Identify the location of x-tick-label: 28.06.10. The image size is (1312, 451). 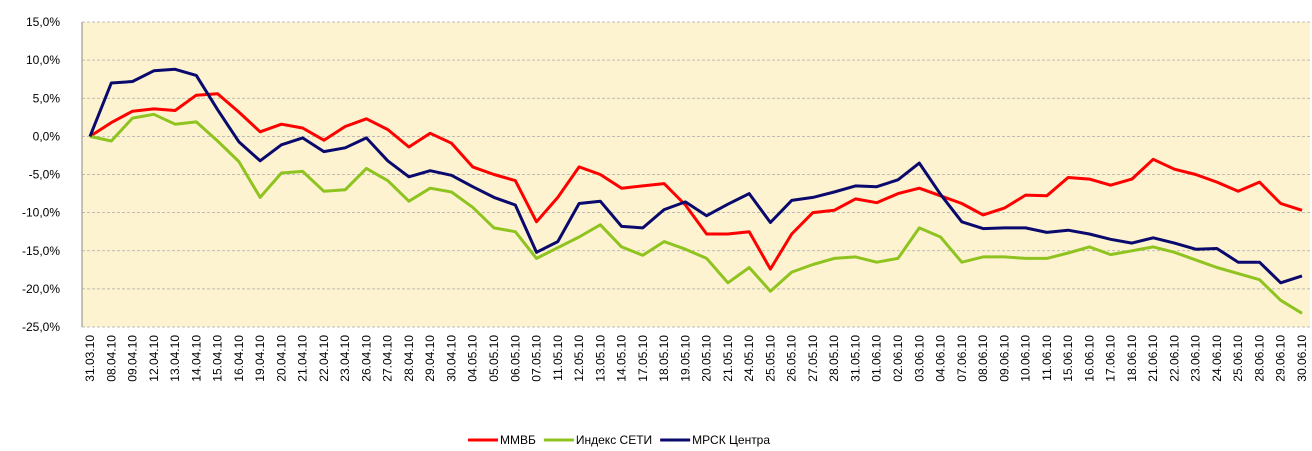
(1259, 358).